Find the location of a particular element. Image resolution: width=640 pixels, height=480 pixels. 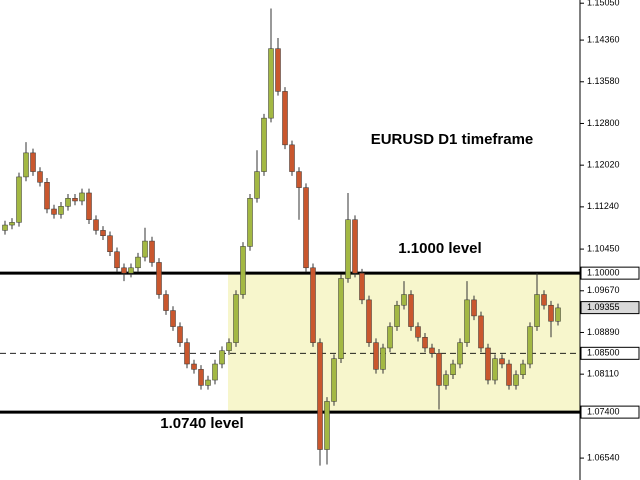

y-tick-label: 1.08890 is located at coordinates (603, 332).